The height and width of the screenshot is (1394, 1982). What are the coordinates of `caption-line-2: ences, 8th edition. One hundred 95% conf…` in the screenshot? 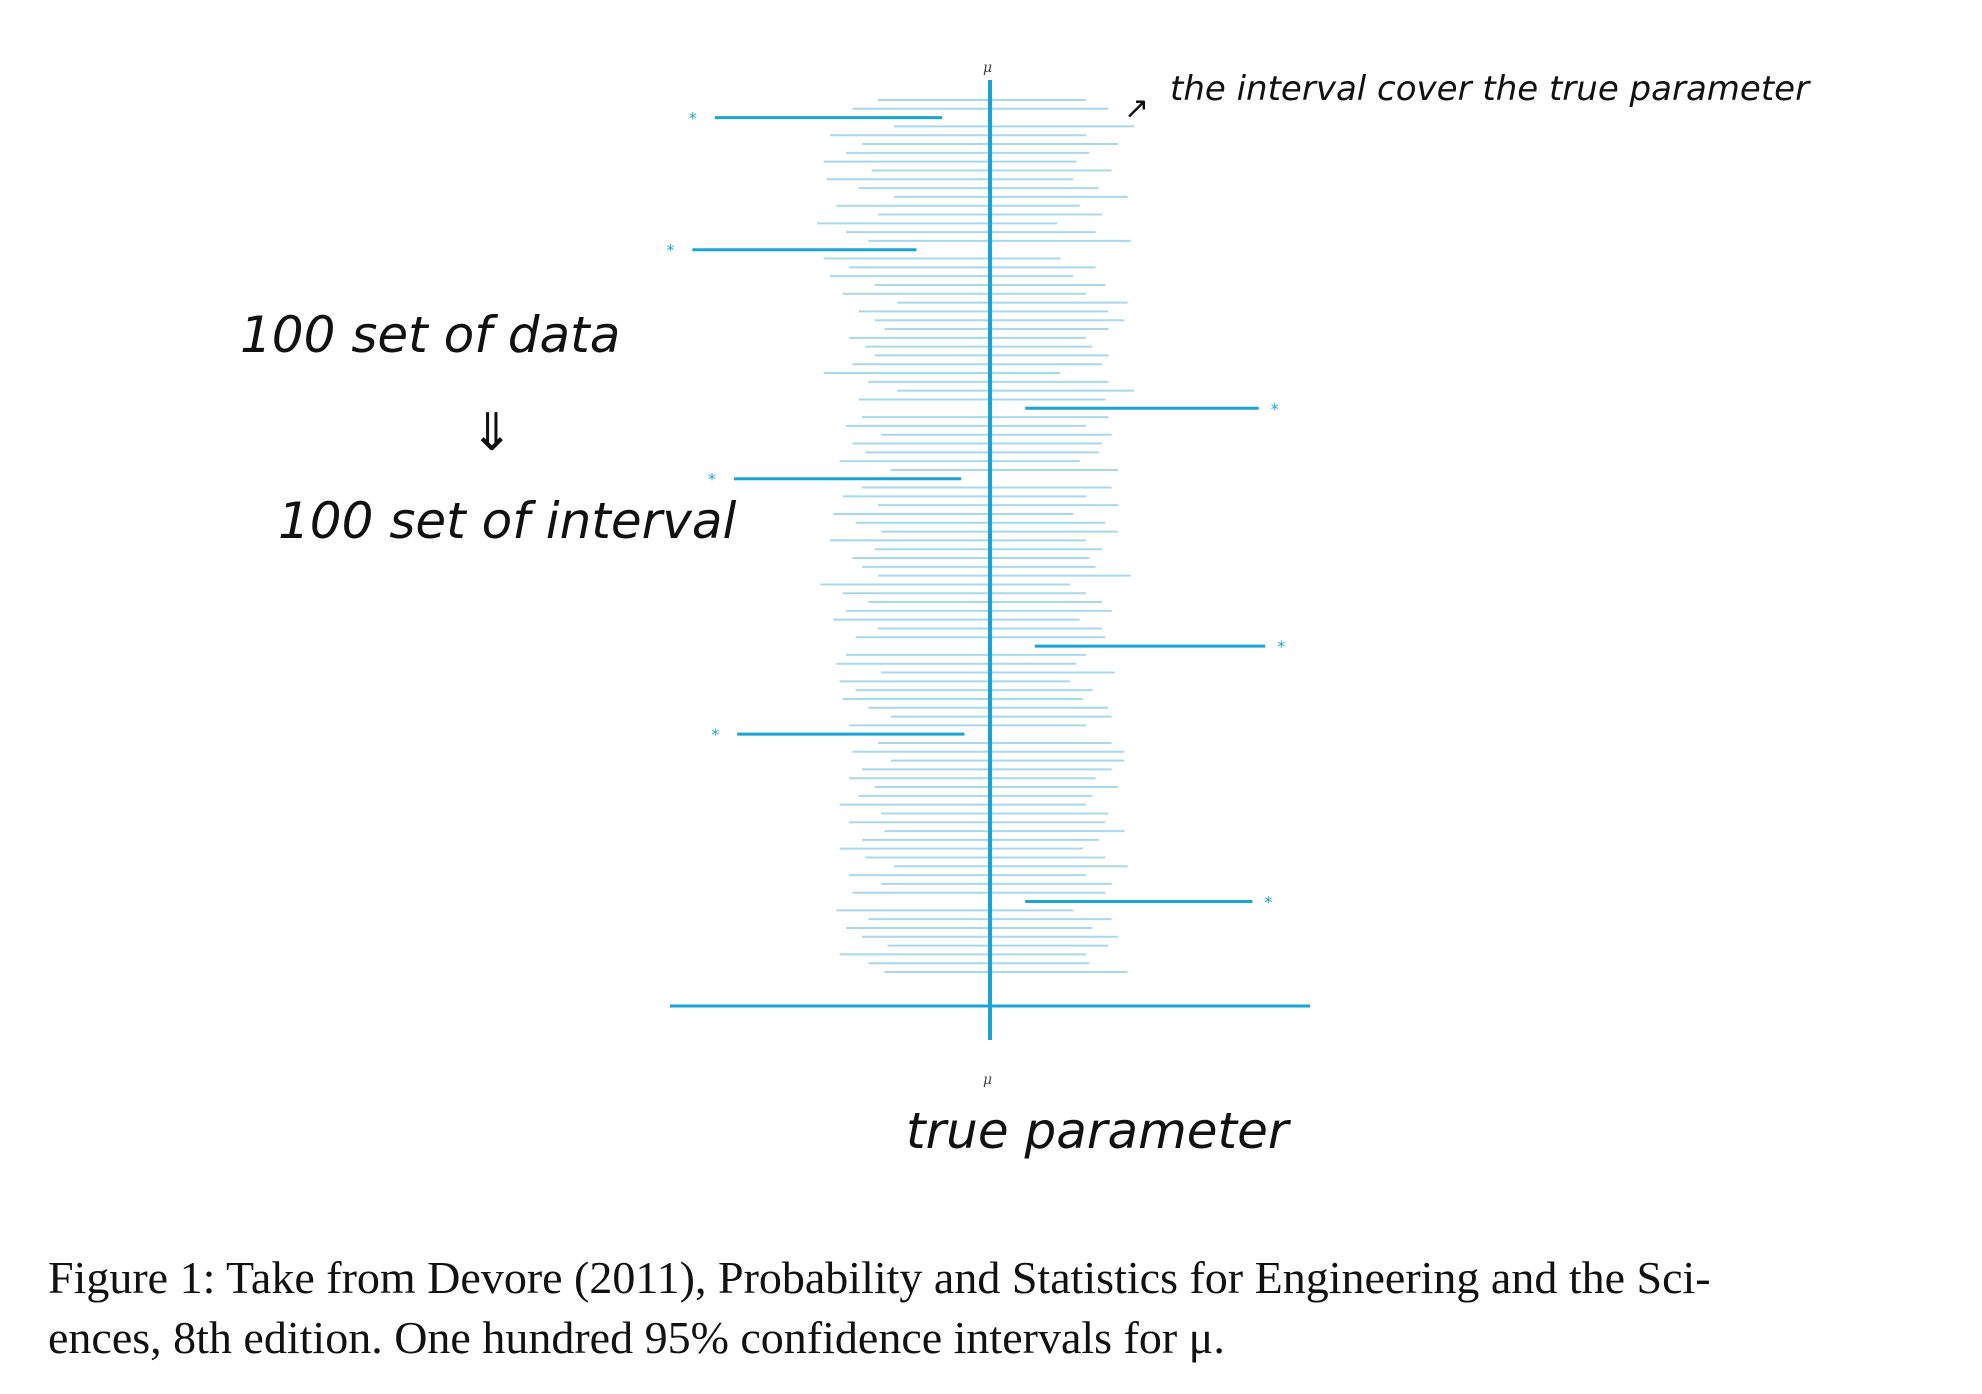 It's located at (636, 1337).